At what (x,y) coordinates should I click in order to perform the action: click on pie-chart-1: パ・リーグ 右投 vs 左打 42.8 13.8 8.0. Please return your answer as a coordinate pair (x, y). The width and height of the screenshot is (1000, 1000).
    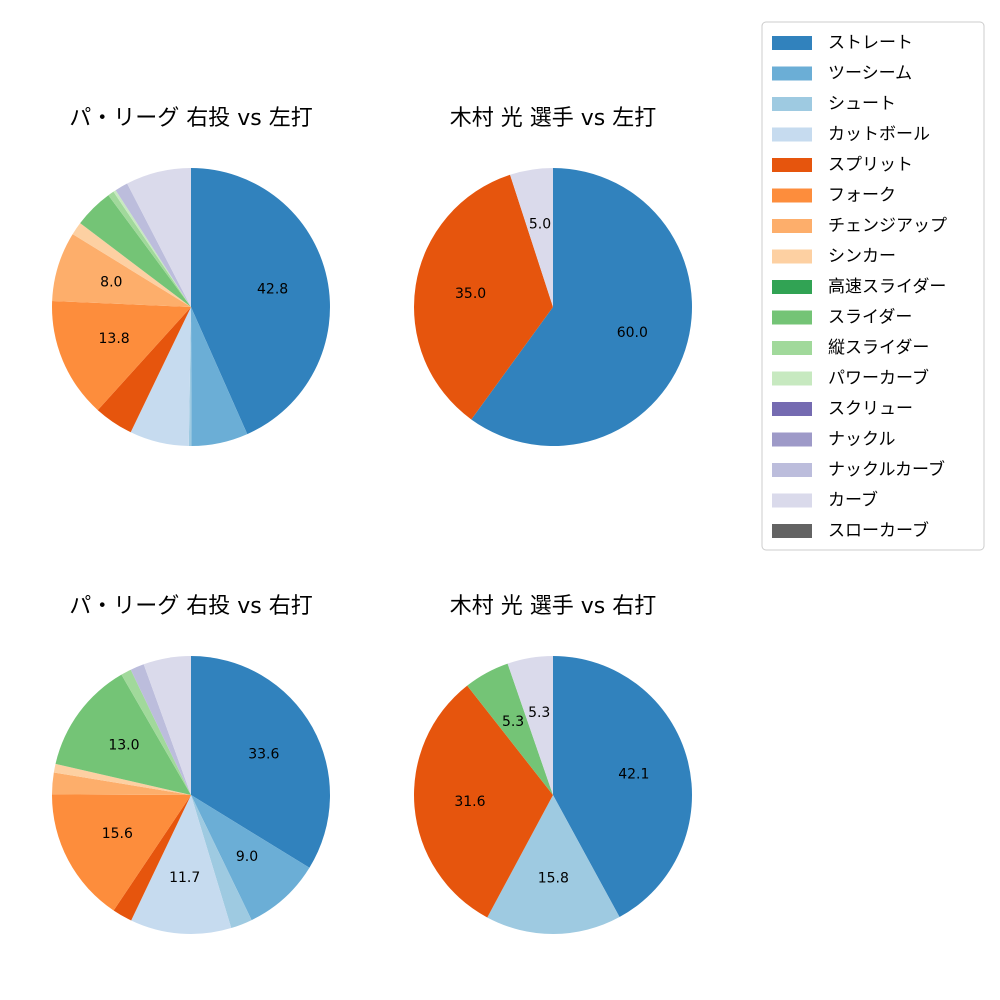
    Looking at the image, I should click on (191, 276).